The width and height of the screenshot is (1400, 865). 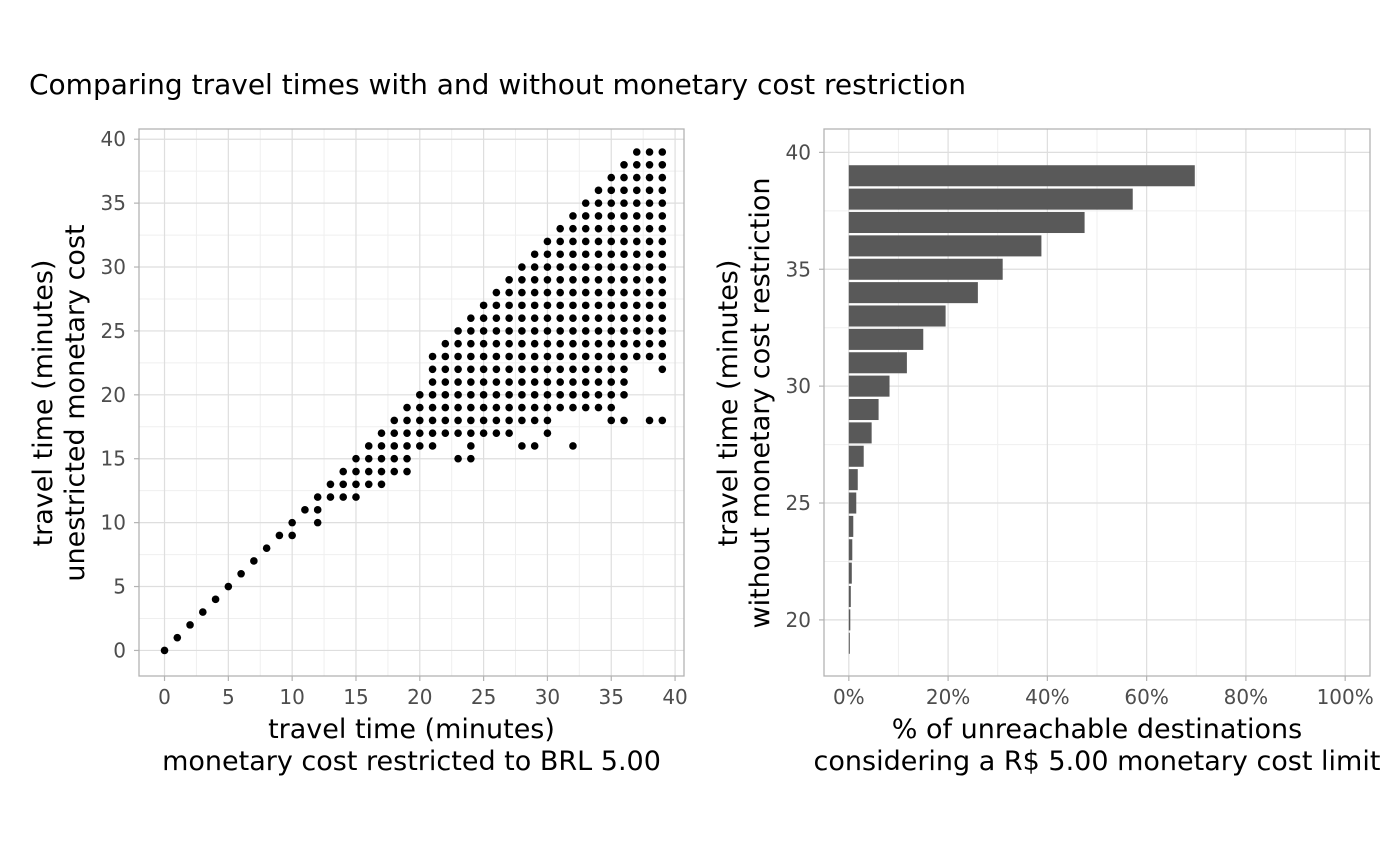 I want to click on bar-x-tick-label: 40%, so click(x=1047, y=697).